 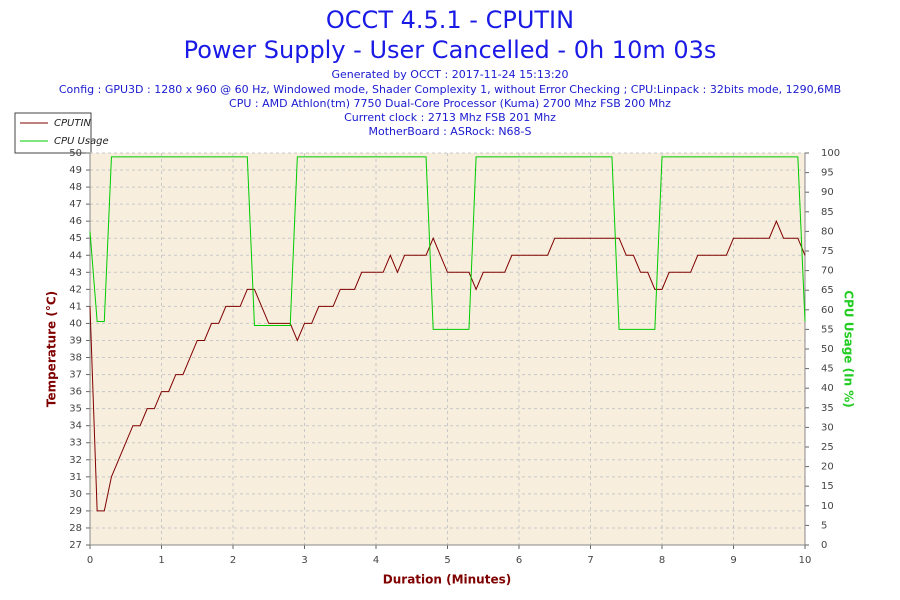 I want to click on y-tick-label: 36, so click(x=75, y=392).